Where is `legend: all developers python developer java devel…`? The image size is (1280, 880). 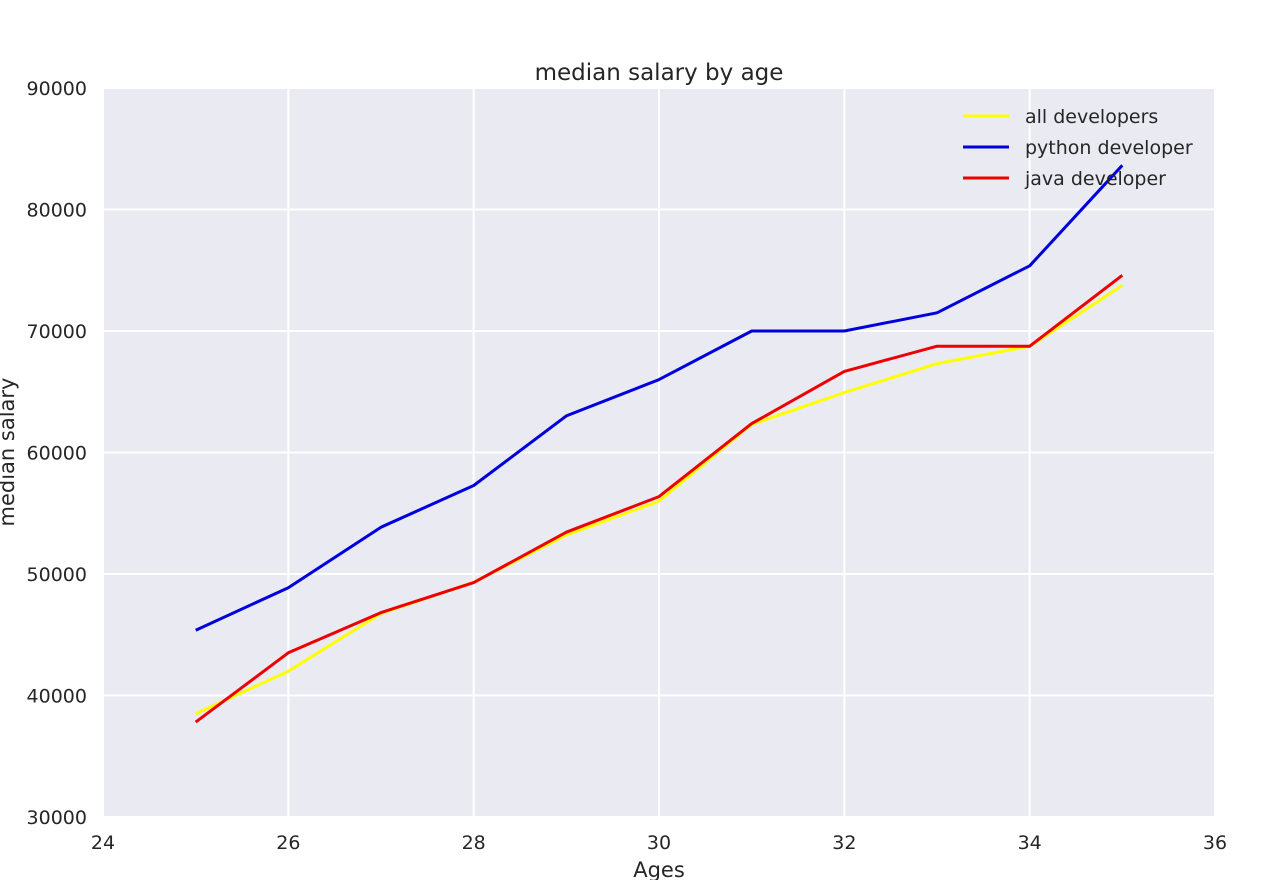
legend: all developers python developer java devel… is located at coordinates (1078, 148).